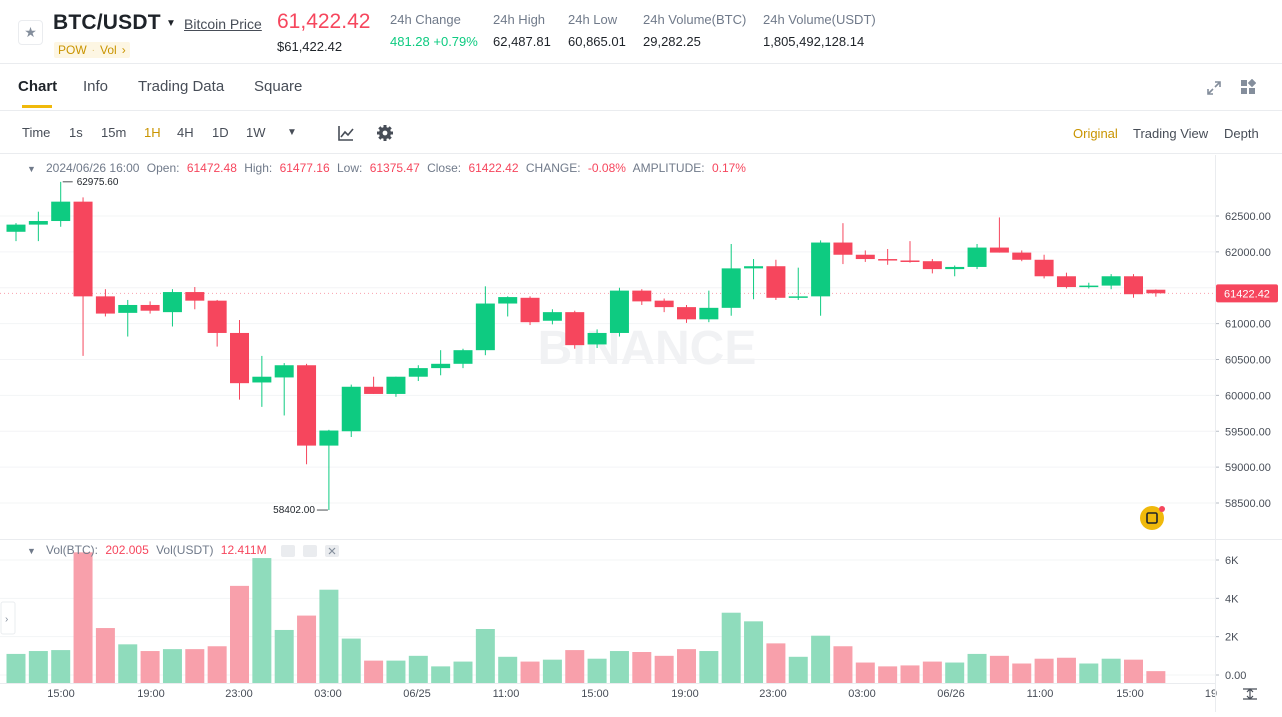 Image resolution: width=1282 pixels, height=717 pixels. What do you see at coordinates (522, 30) in the screenshot?
I see `stat-24h-high: 24h High 62,487.81` at bounding box center [522, 30].